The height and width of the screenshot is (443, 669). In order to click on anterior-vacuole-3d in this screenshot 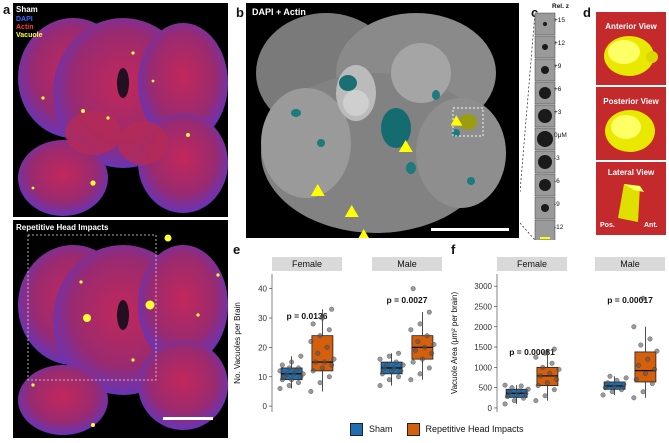, I will do `click(631, 56)`.